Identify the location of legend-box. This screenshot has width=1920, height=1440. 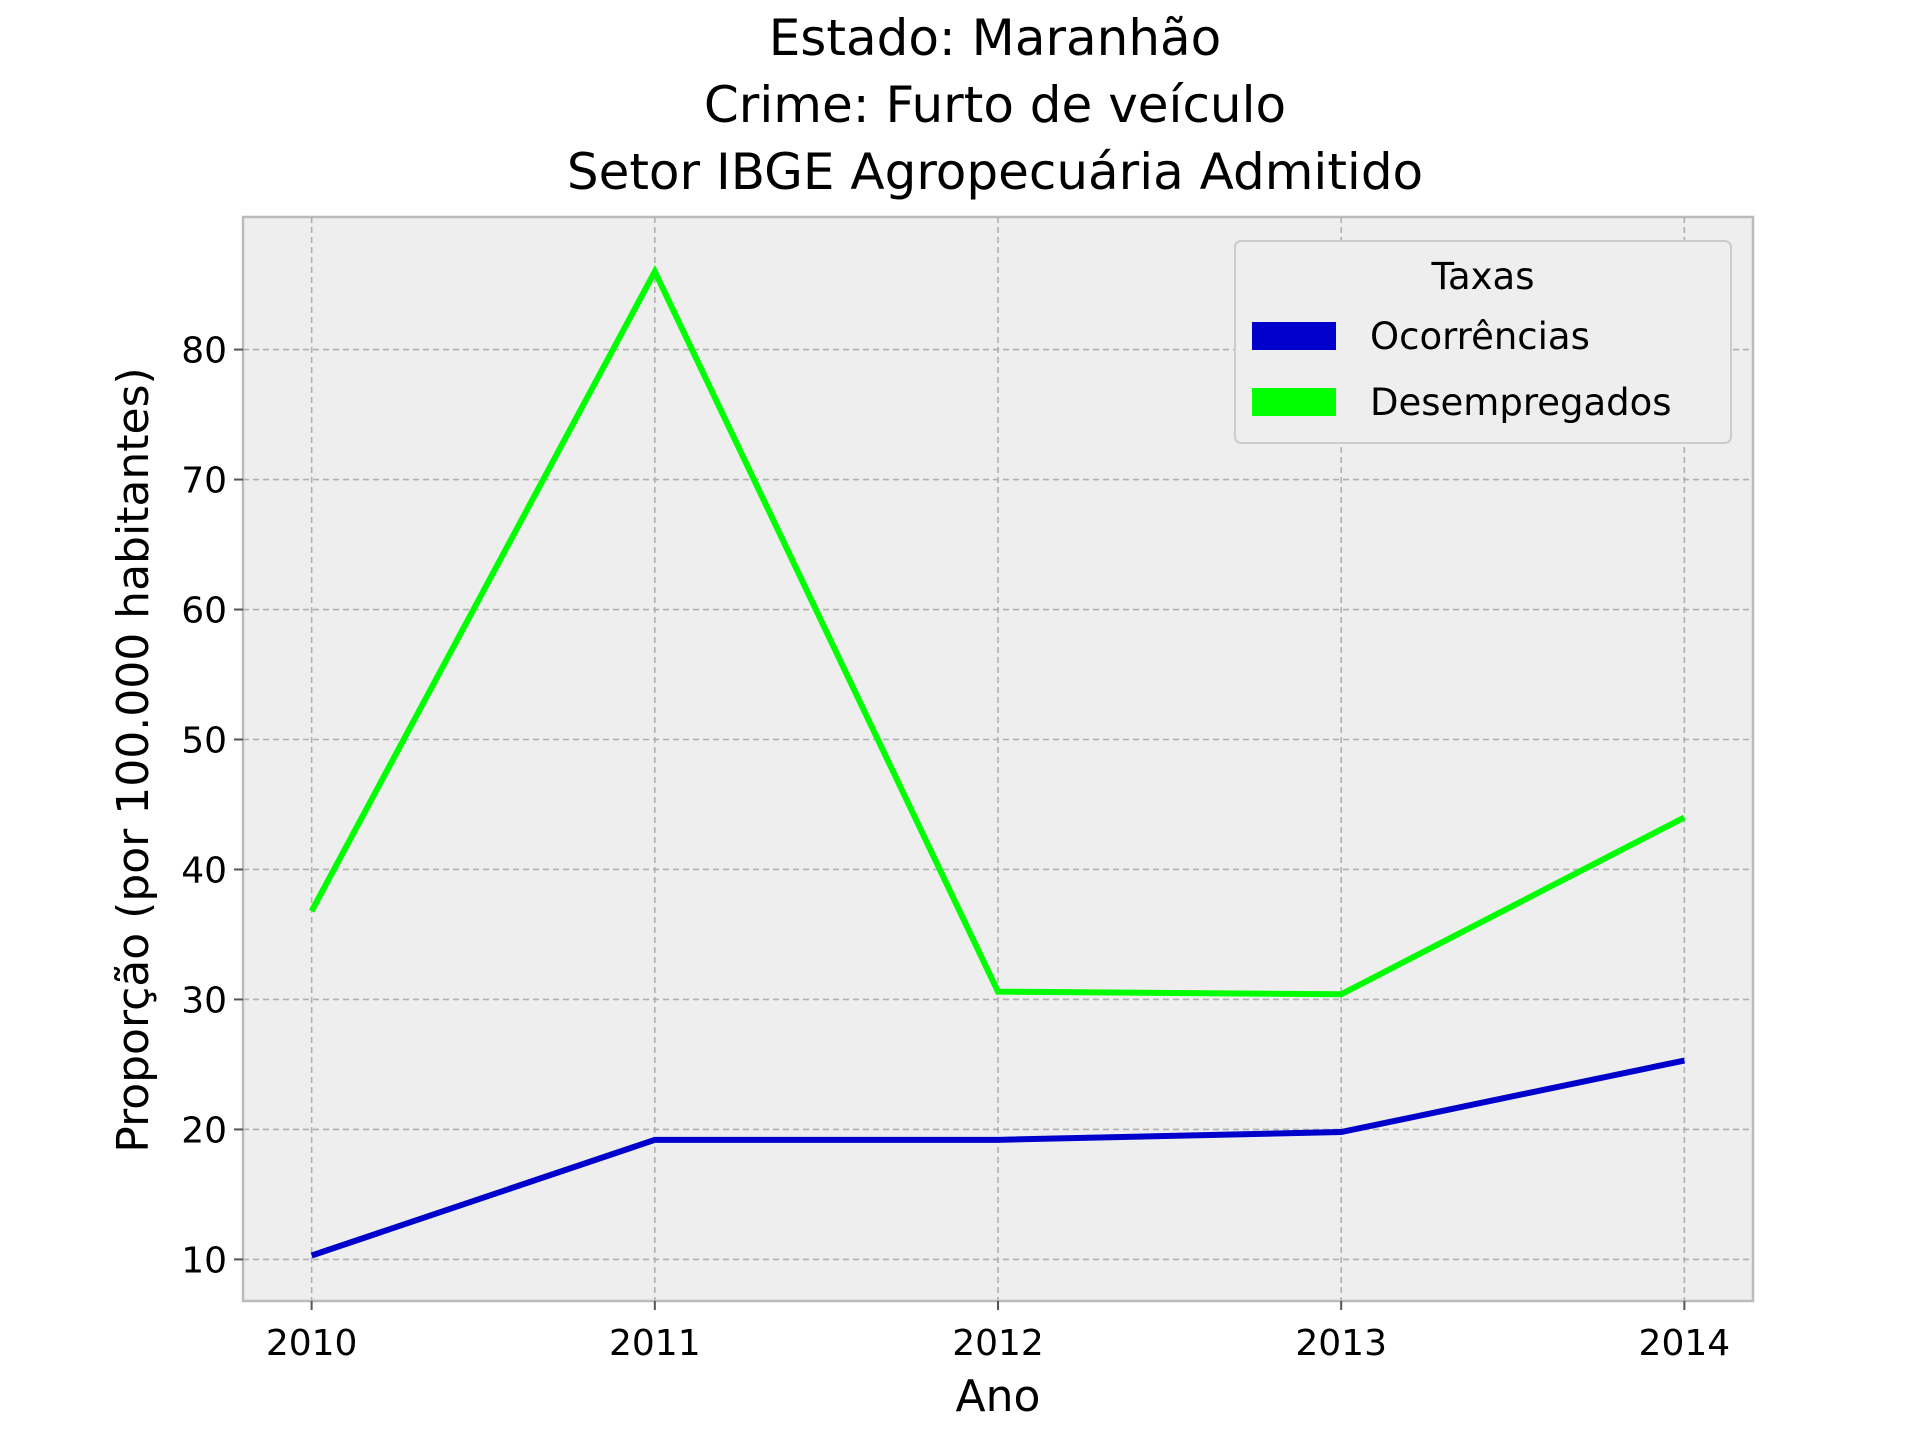
(1483, 342).